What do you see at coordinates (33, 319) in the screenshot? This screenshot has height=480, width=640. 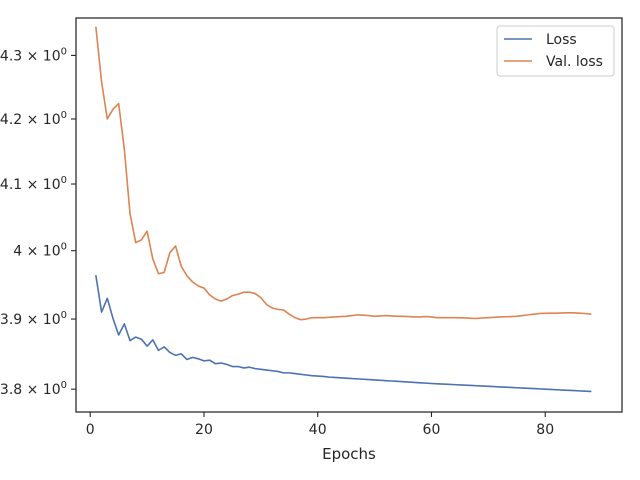 I see `y-tick-label: 3.9 × 100` at bounding box center [33, 319].